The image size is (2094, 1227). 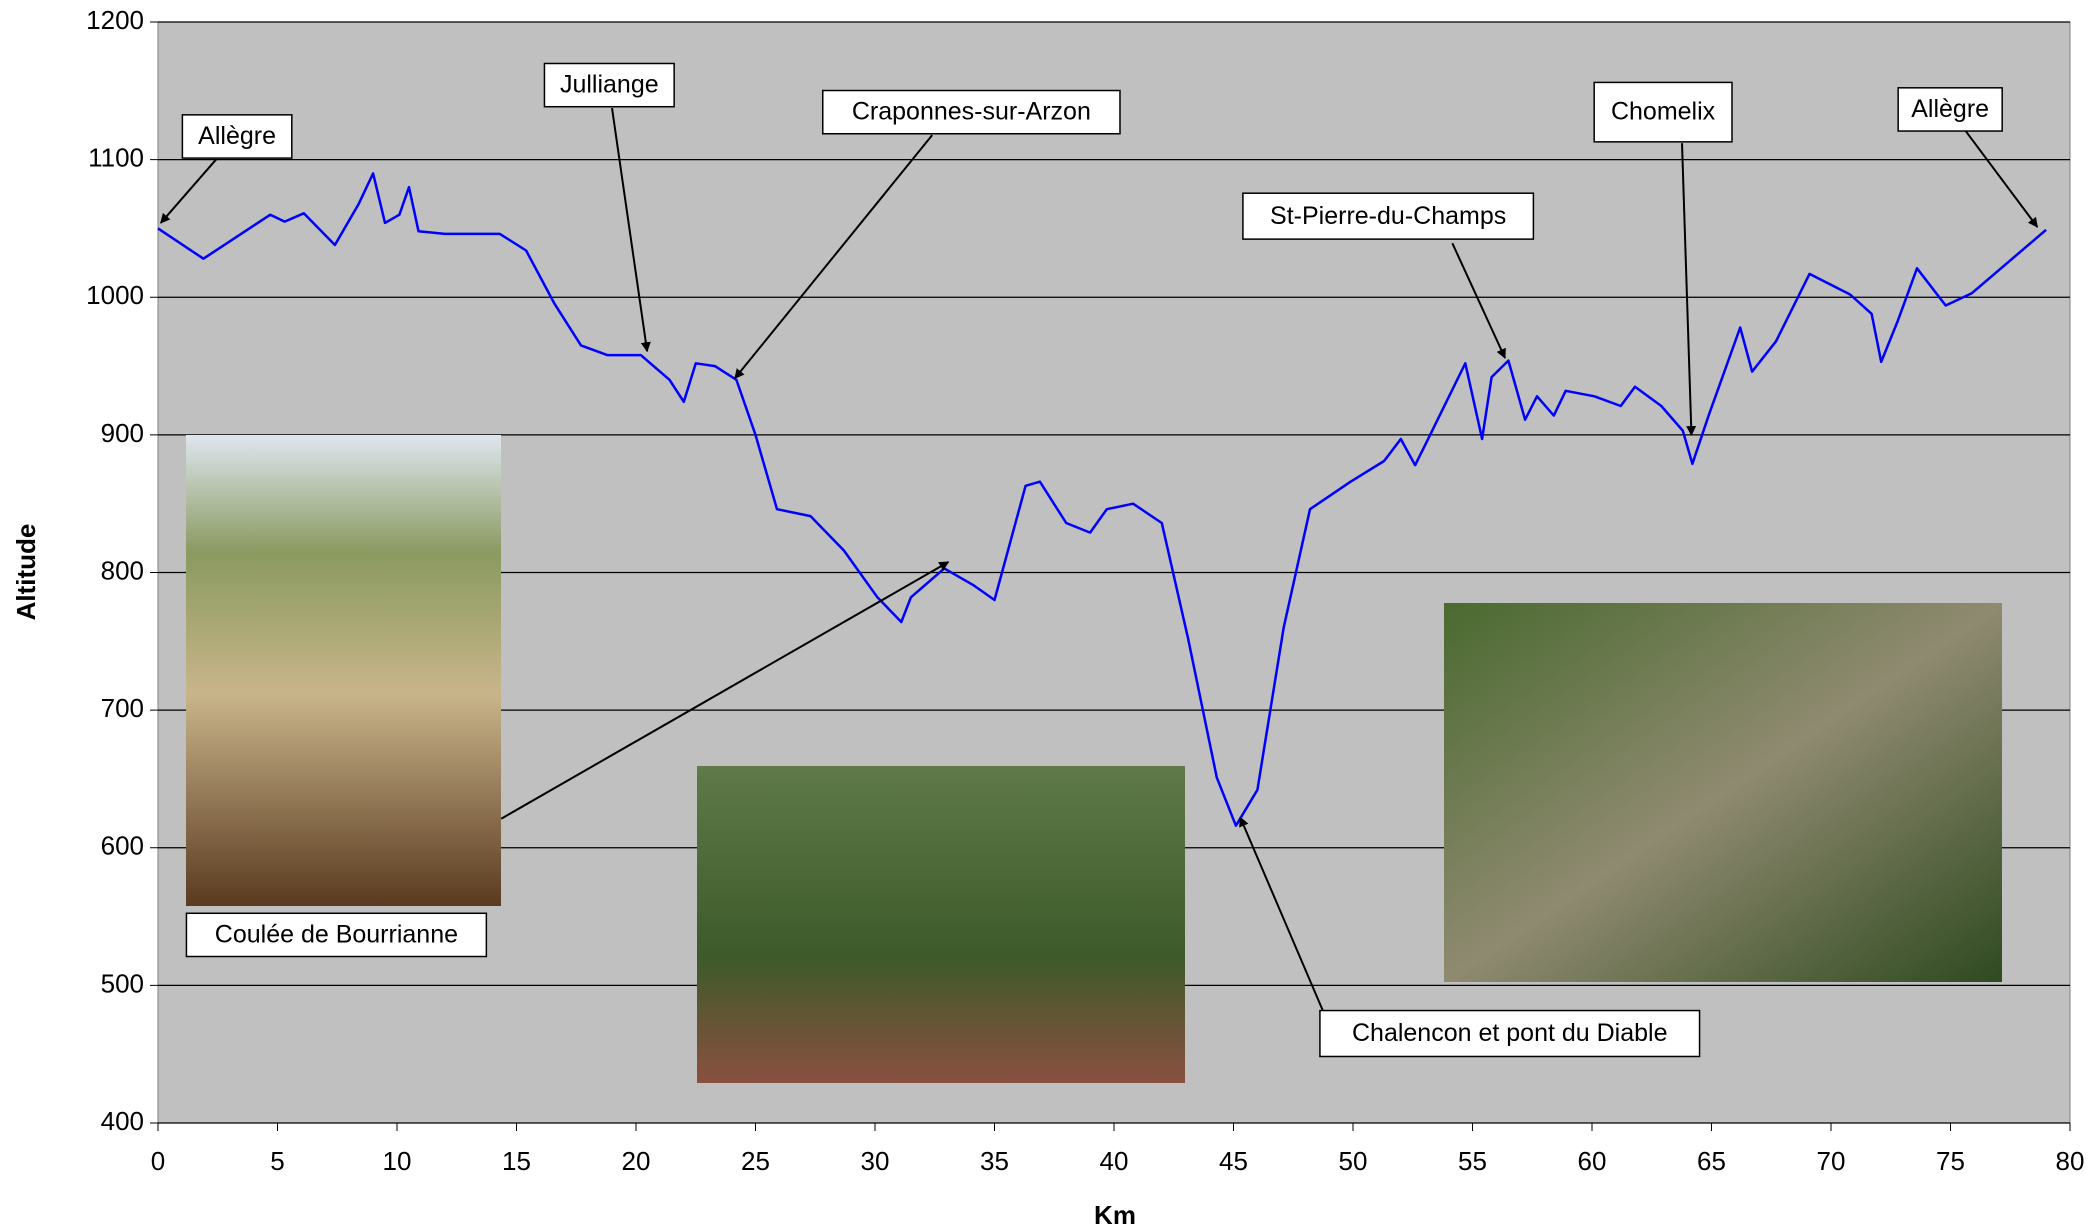 I want to click on y-tick-label: 1200, so click(x=115, y=20).